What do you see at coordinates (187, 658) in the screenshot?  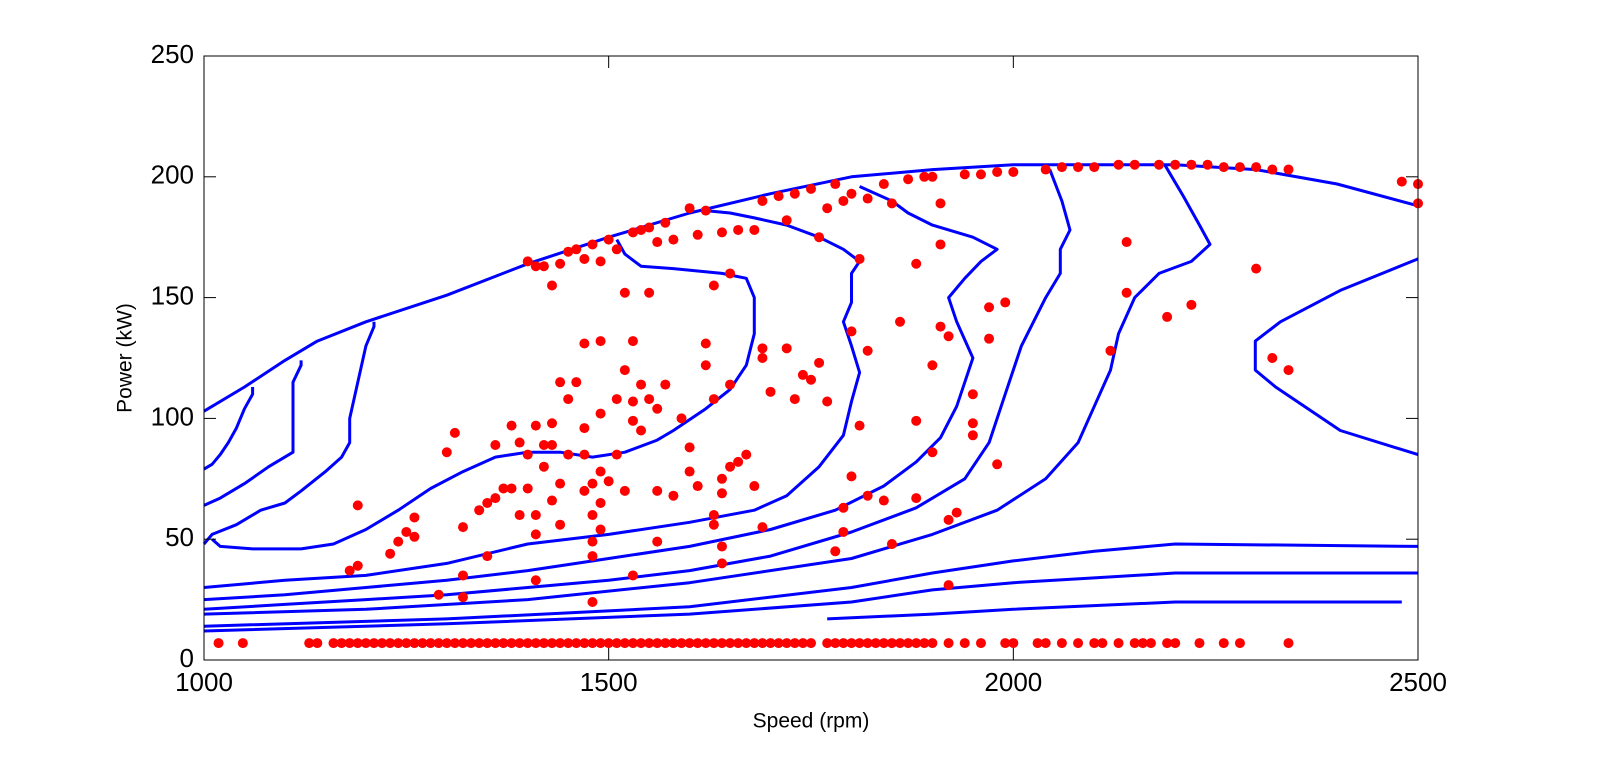 I see `y-tick-label: 0` at bounding box center [187, 658].